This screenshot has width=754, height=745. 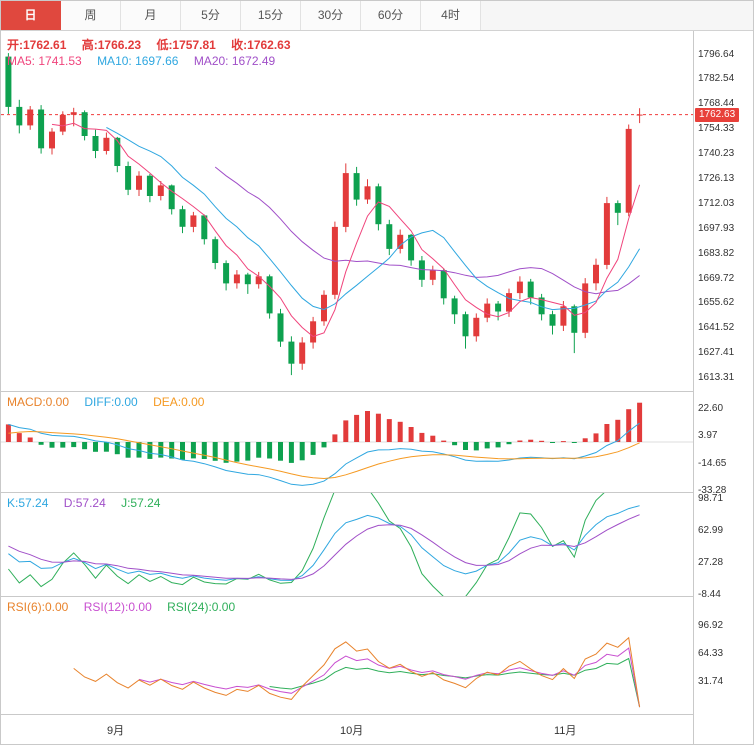 What do you see at coordinates (716, 278) in the screenshot?
I see `axis-tick-label: 1669.72` at bounding box center [716, 278].